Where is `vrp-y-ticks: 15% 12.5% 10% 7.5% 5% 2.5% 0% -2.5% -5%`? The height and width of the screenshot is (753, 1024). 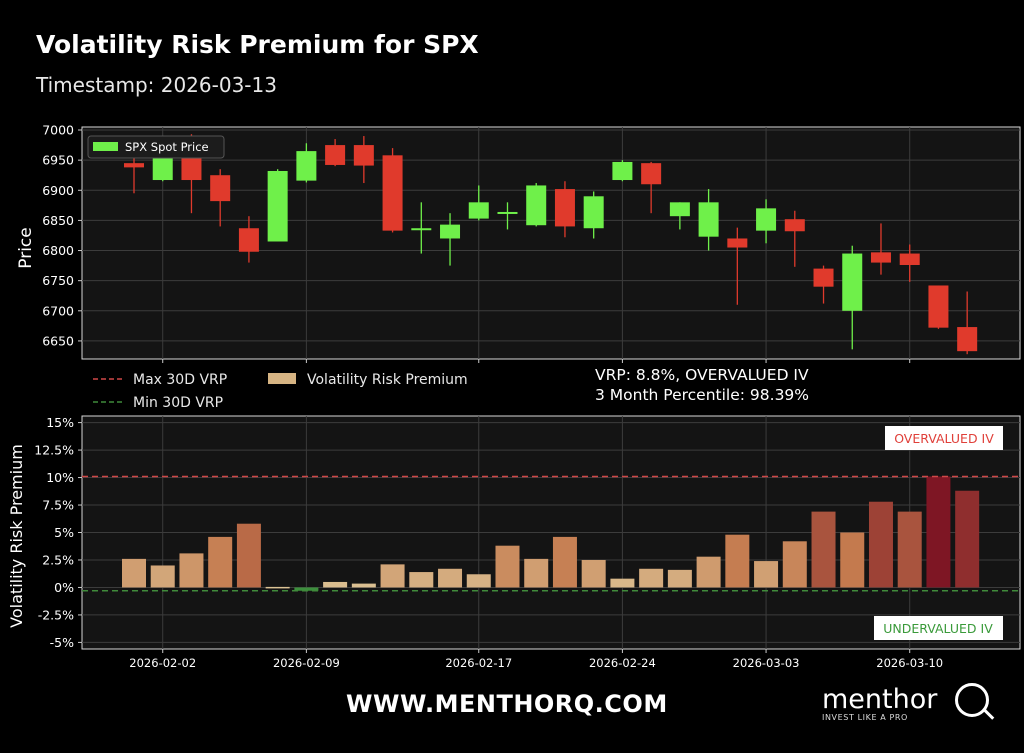
vrp-y-ticks: 15% 12.5% 10% 7.5% 5% 2.5% 0% -2.5% -5% is located at coordinates (58, 532).